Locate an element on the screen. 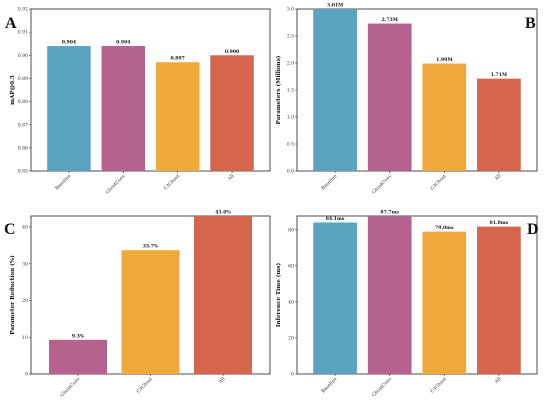  y-tick-label: 80 is located at coordinates (291, 230).